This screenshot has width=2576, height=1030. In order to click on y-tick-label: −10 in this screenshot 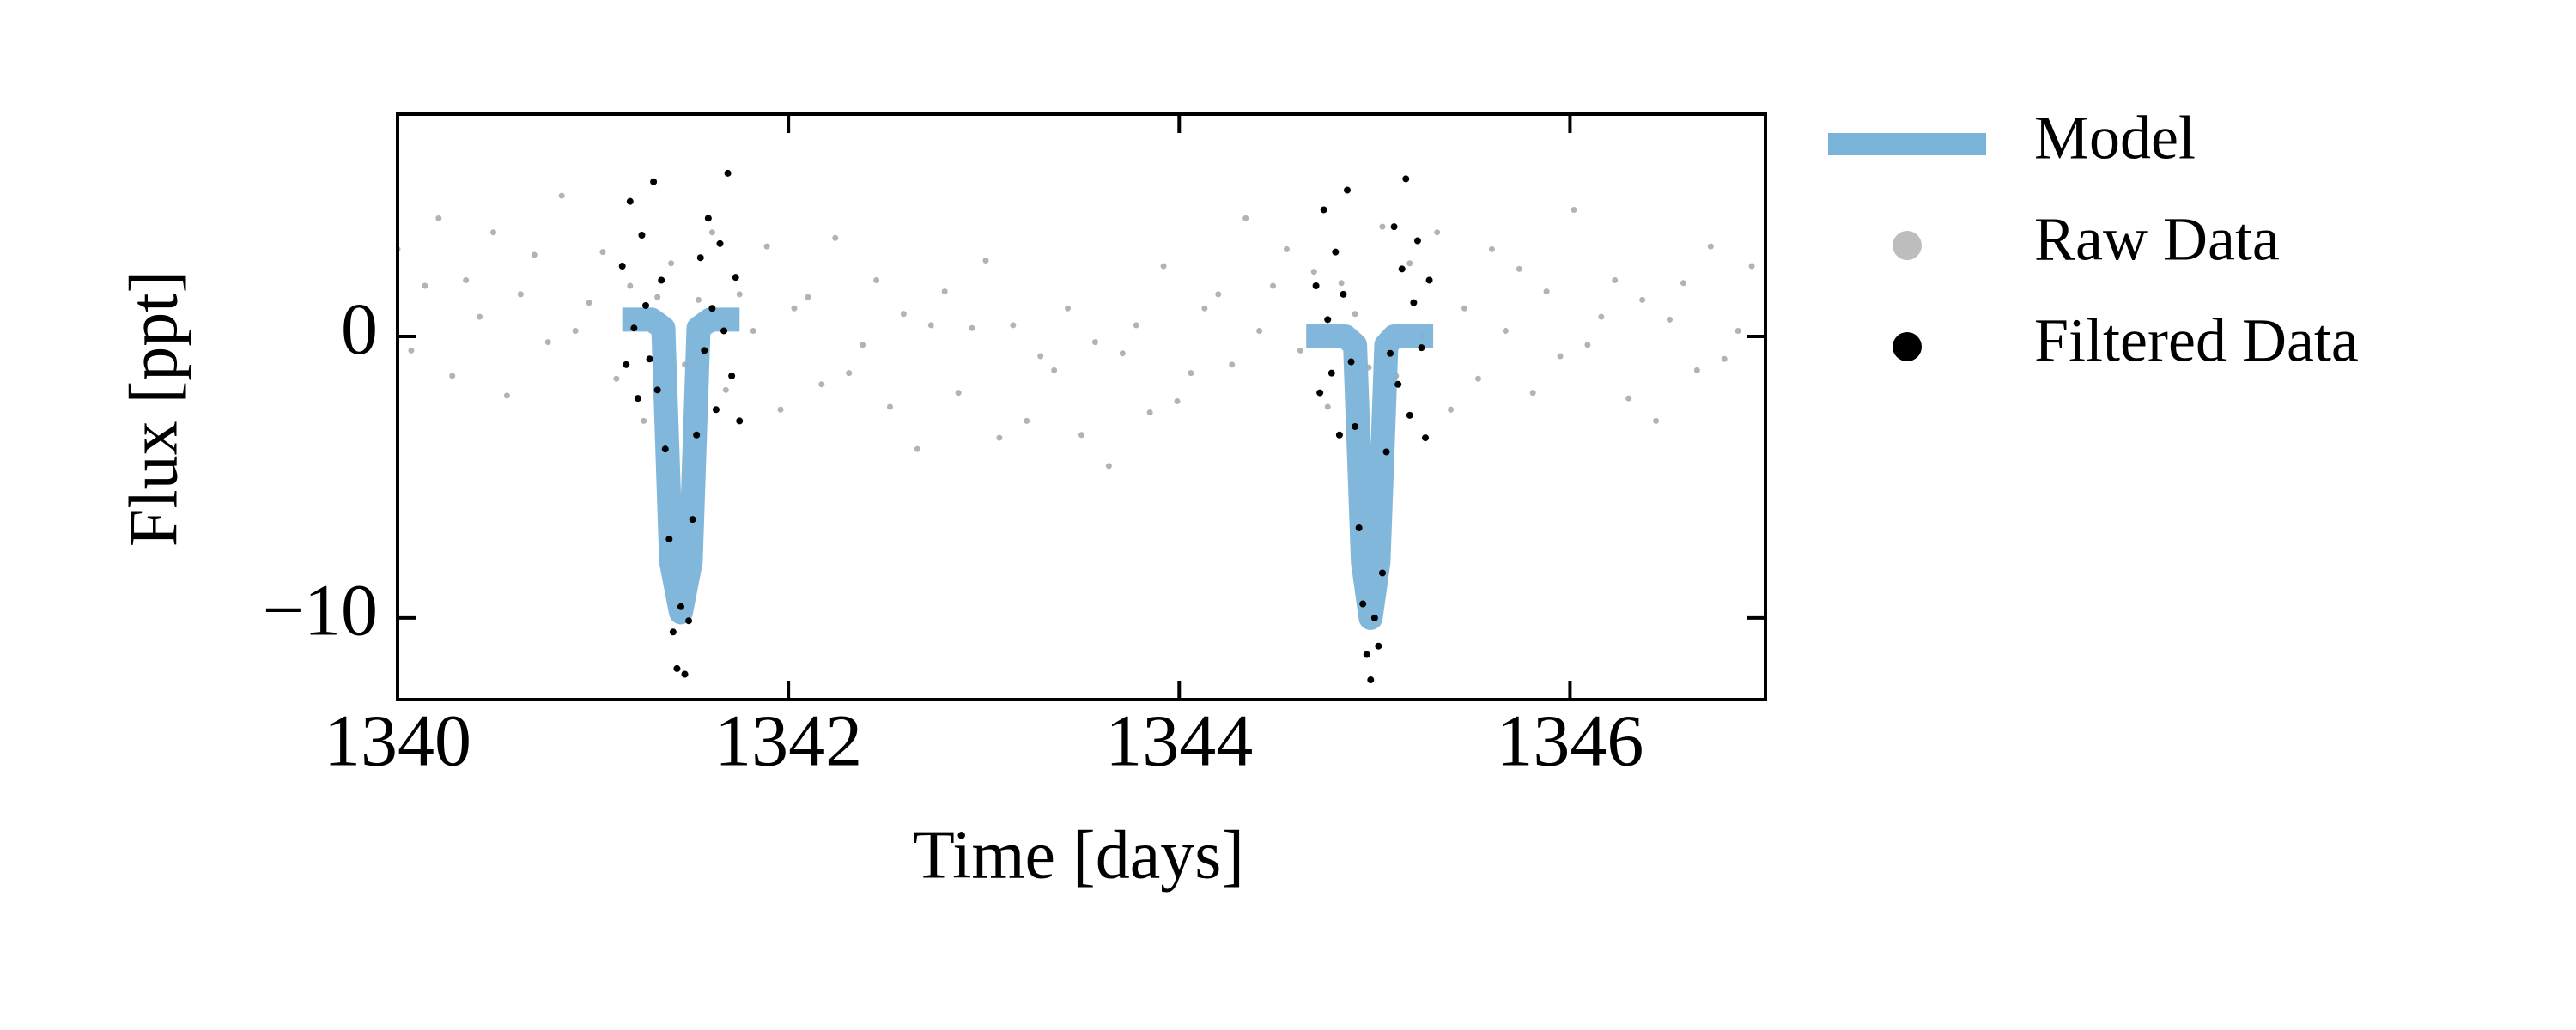, I will do `click(320, 610)`.